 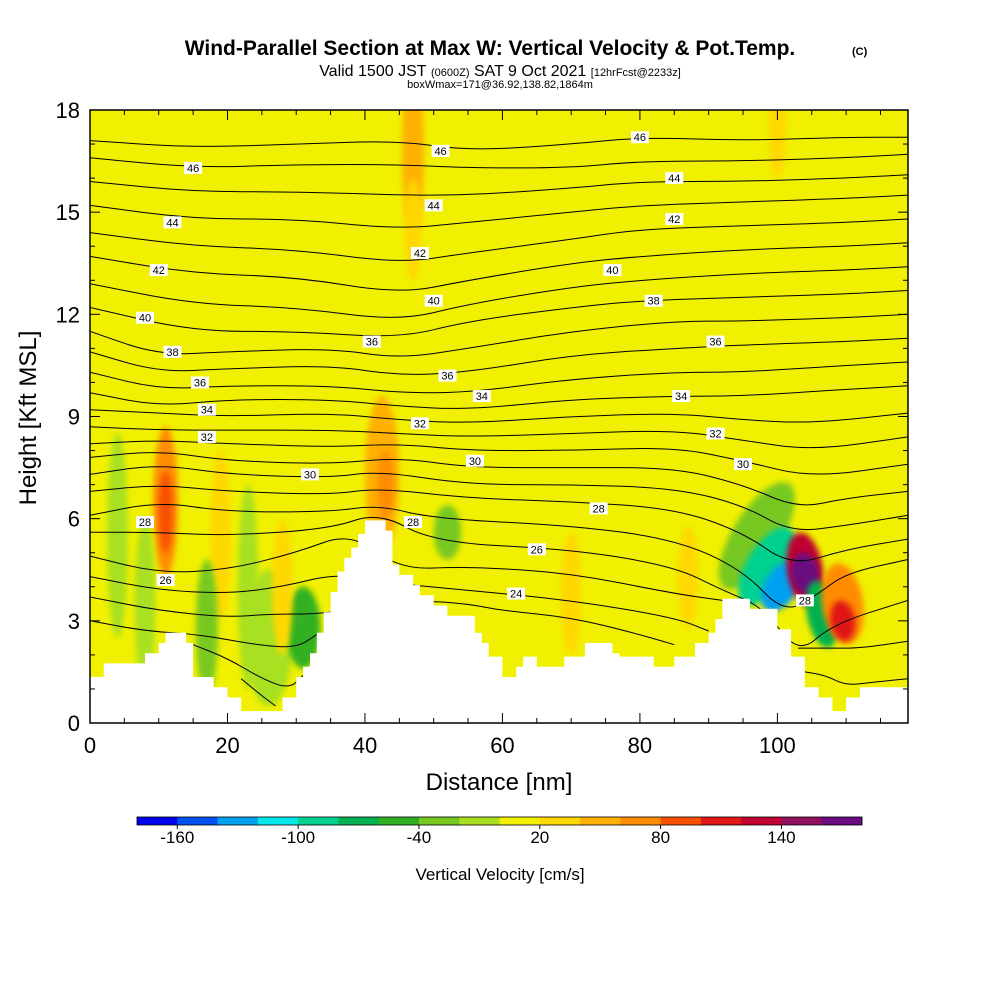 I want to click on colorbar-tick-label: -100, so click(x=298, y=837).